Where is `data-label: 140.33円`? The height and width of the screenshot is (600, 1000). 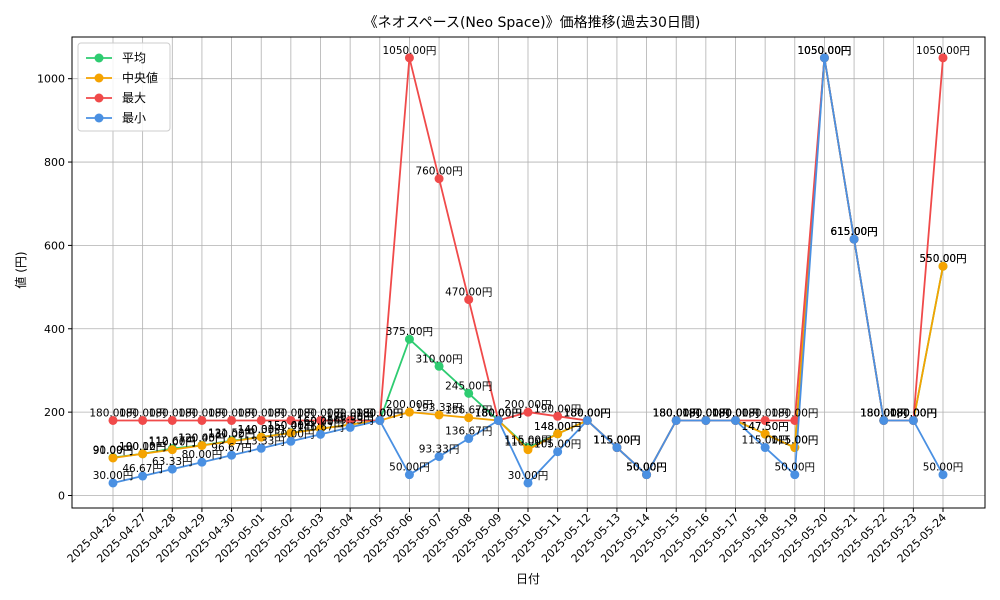
data-label: 140.33円 is located at coordinates (261, 430).